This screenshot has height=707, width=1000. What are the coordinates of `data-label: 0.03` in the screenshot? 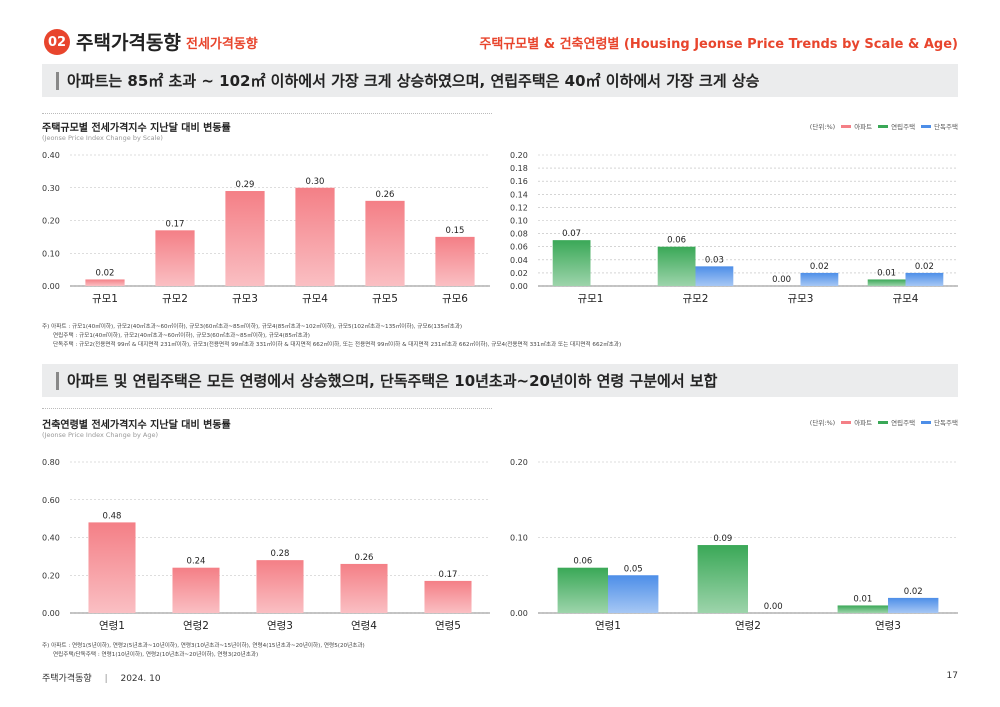 It's located at (714, 260).